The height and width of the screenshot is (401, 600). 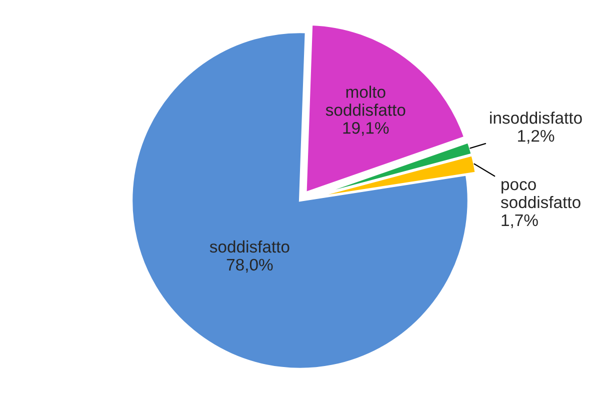 I want to click on slice-label: soddisfatto, so click(x=250, y=246).